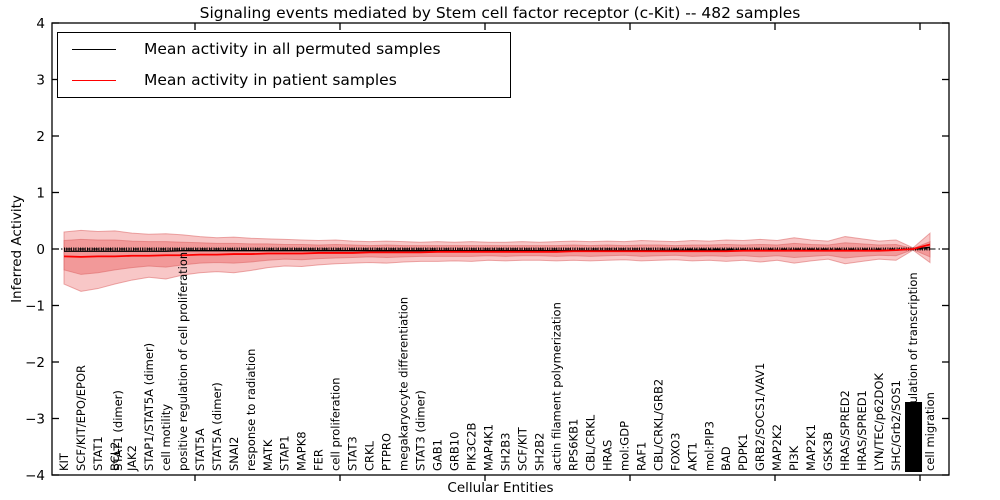  Describe the element at coordinates (505, 452) in the screenshot. I see `x-tick-label: SH2B3` at that location.